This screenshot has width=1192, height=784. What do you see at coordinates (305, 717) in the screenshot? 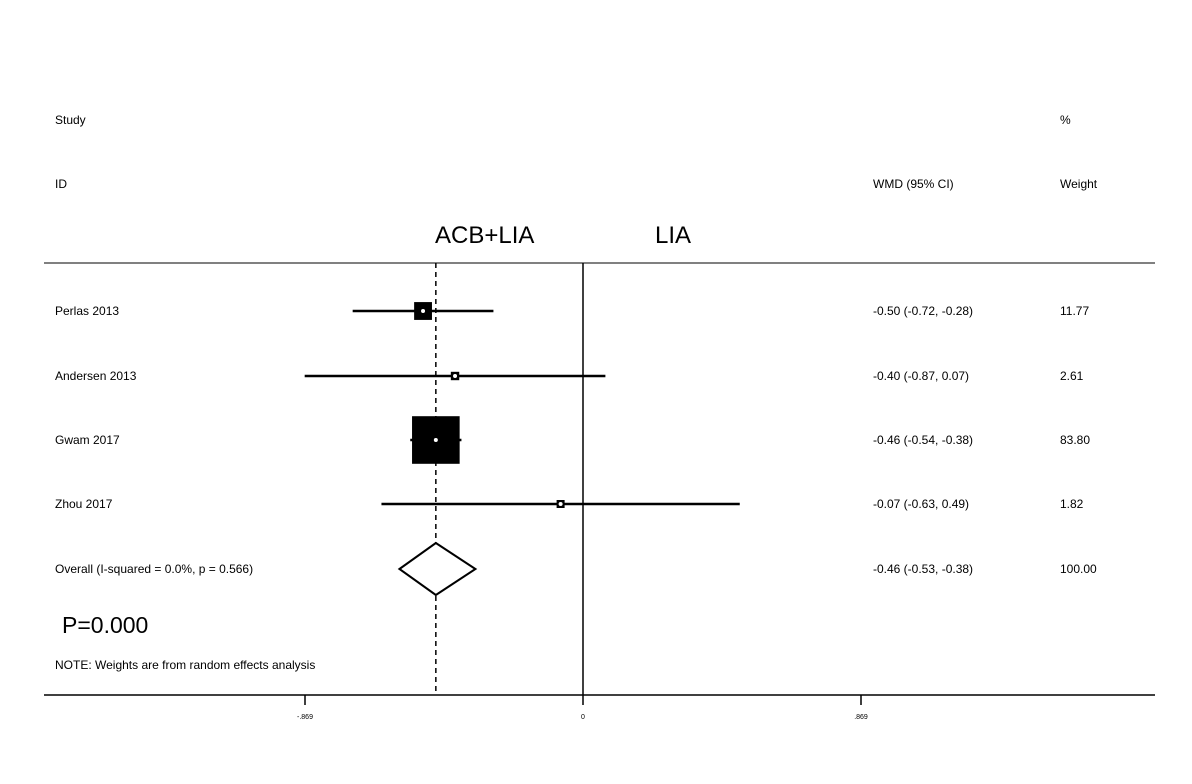
I see `x-tick-label: -.869` at bounding box center [305, 717].